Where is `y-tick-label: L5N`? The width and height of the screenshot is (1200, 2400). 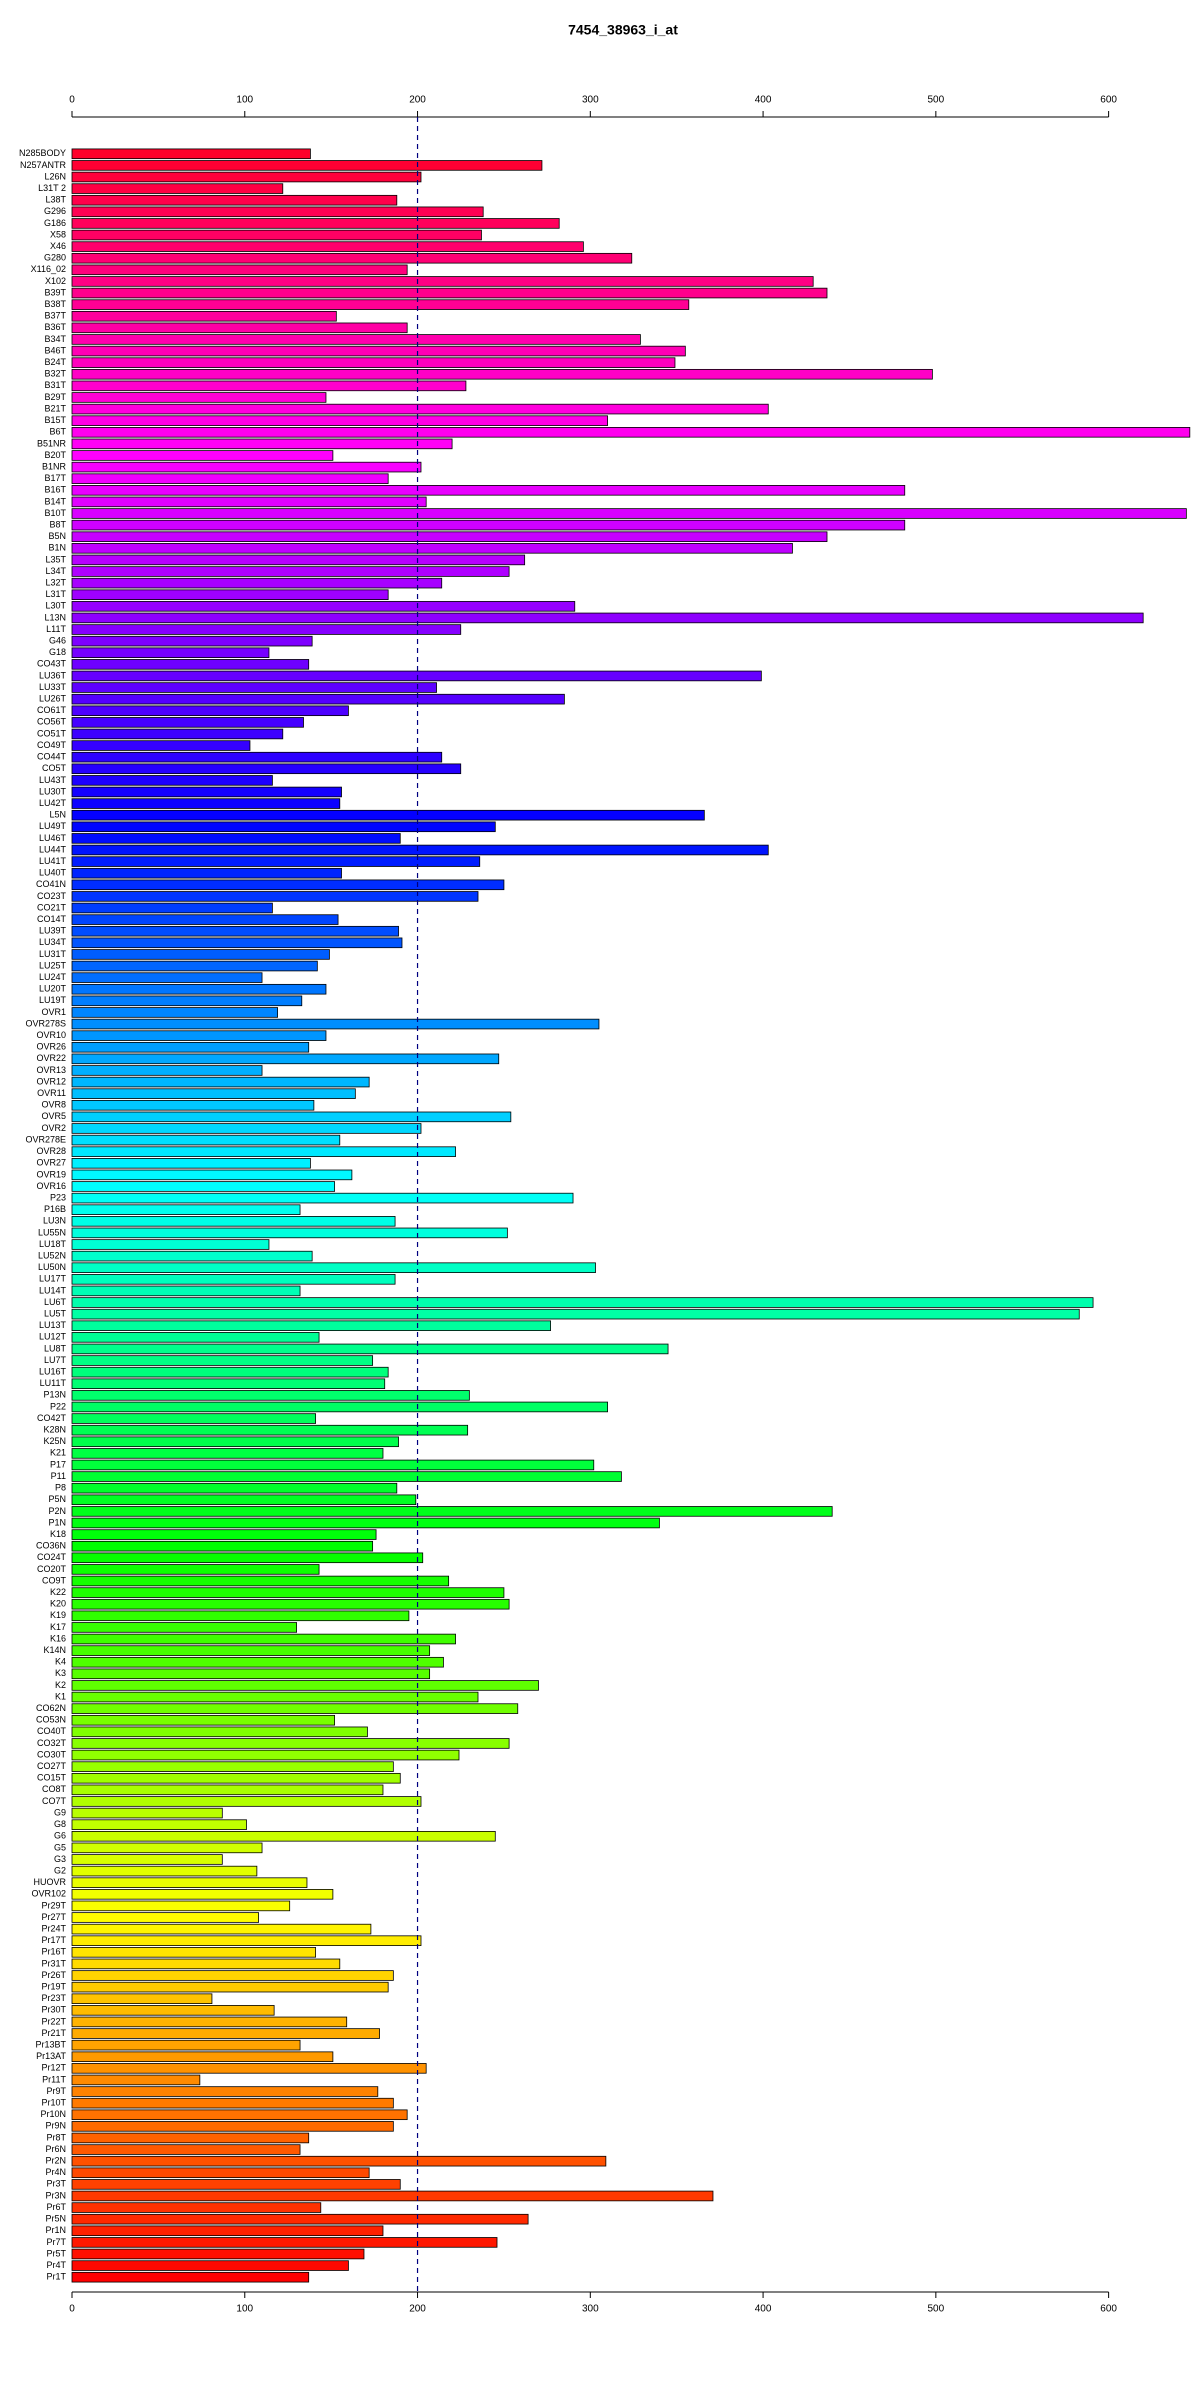
y-tick-label: L5N is located at coordinates (57, 815).